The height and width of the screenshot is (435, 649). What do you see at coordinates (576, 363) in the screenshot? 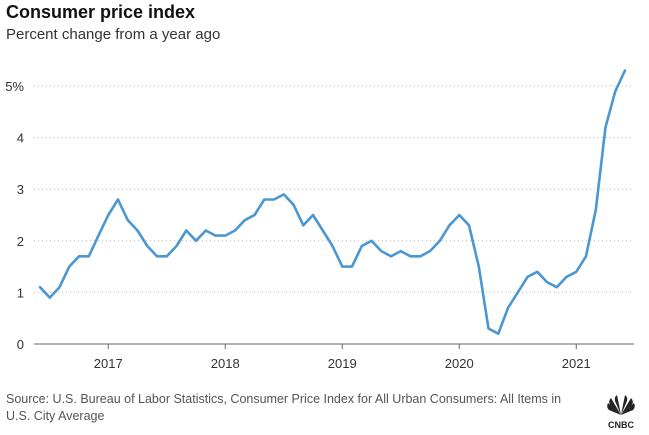
I see `x-tick-label: 2021` at bounding box center [576, 363].